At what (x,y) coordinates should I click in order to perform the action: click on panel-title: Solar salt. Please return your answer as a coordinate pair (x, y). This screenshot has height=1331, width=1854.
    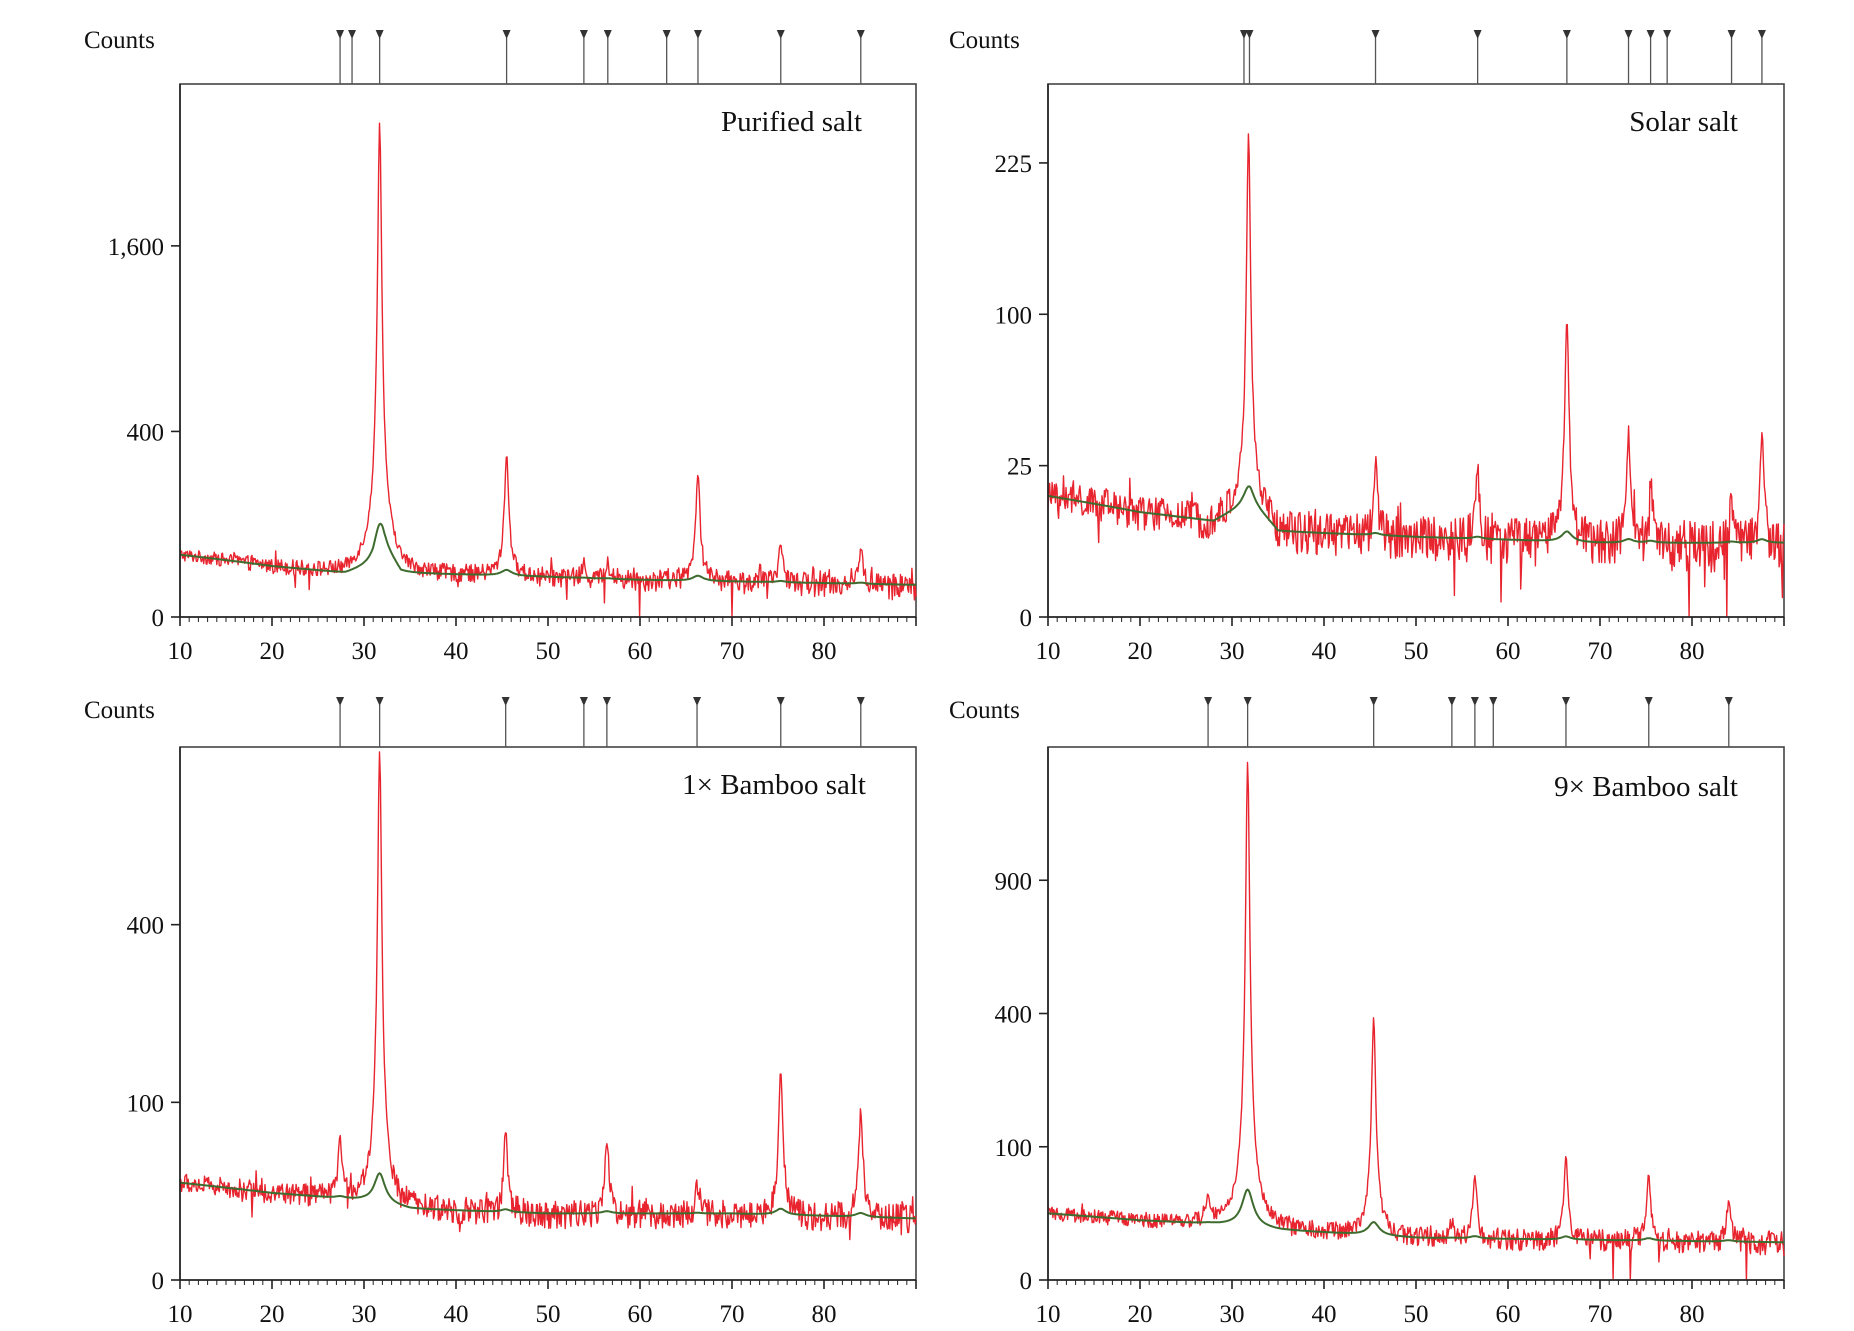
    Looking at the image, I should click on (1683, 122).